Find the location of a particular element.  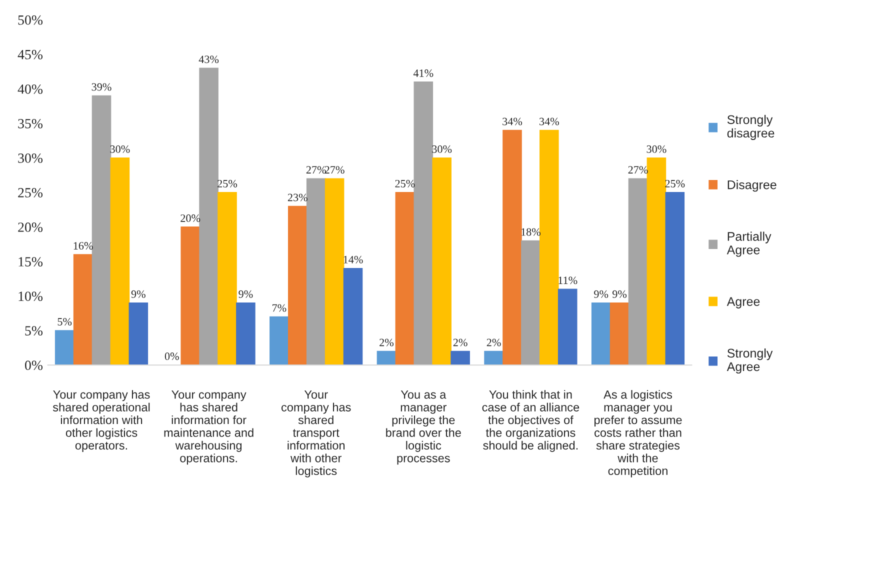

text: 20% is located at coordinates (190, 218).